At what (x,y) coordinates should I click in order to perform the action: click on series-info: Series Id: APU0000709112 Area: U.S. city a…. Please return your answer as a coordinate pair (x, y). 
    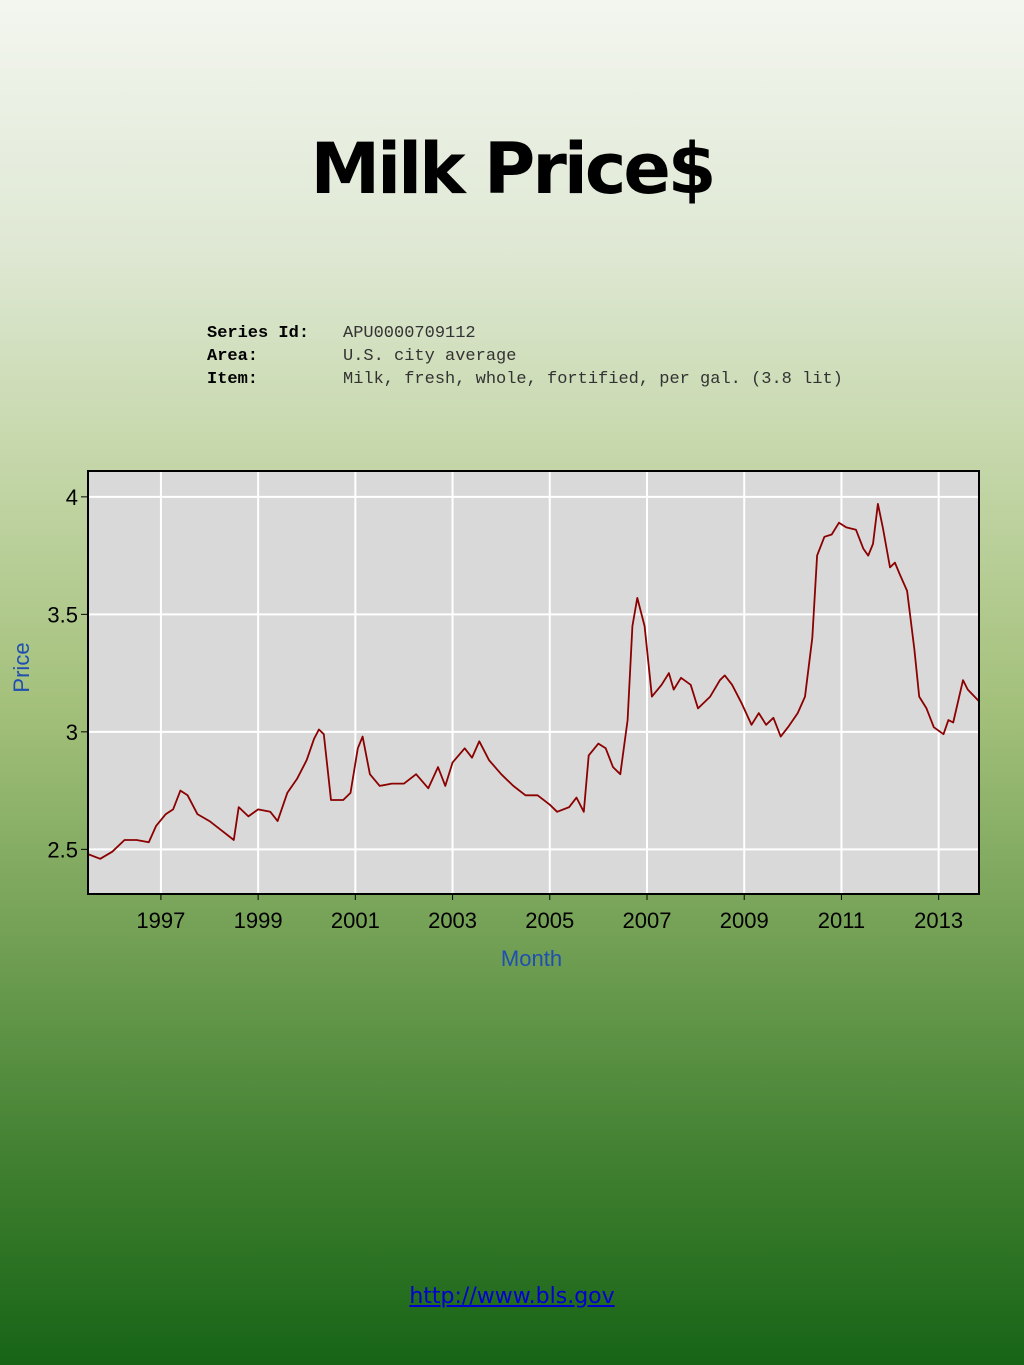
    Looking at the image, I should click on (525, 356).